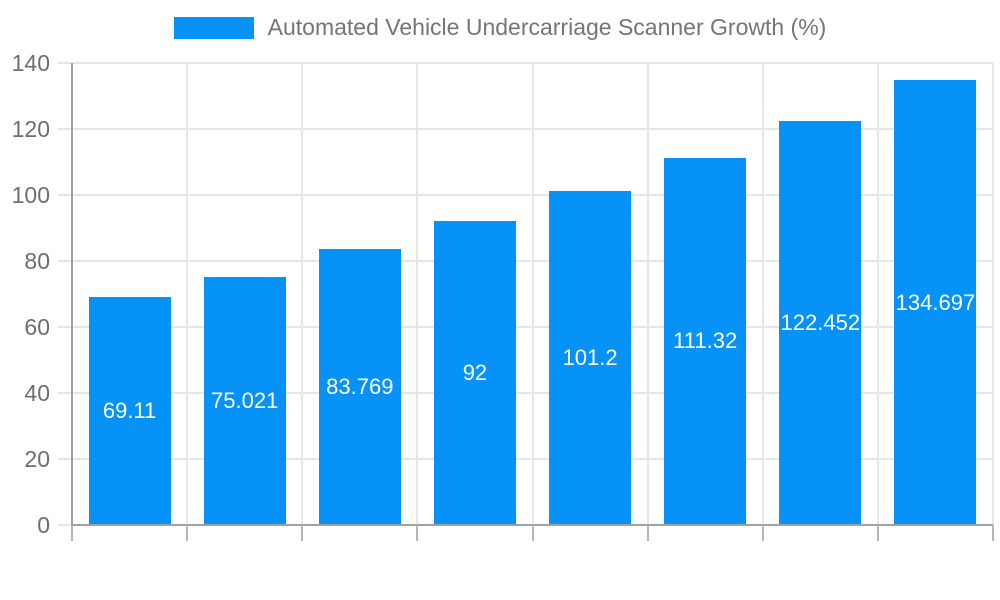 The height and width of the screenshot is (600, 1000). What do you see at coordinates (43, 525) in the screenshot?
I see `y-axis-tick-label: 0` at bounding box center [43, 525].